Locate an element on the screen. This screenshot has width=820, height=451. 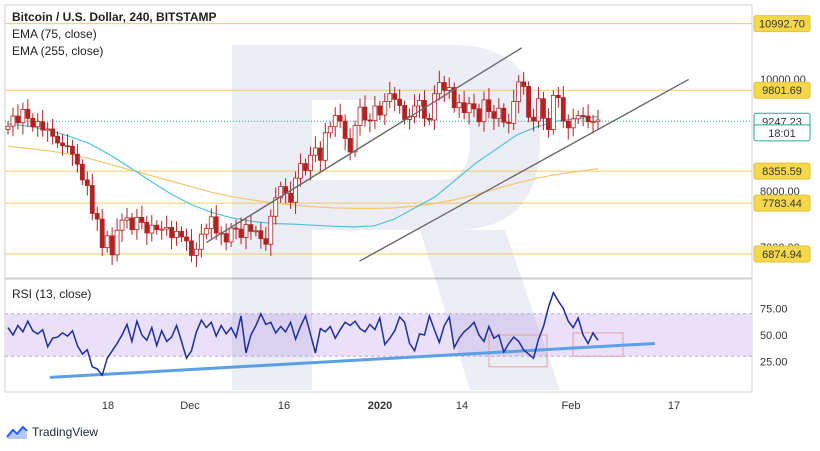
price-badge-label: 18:01 is located at coordinates (782, 134).